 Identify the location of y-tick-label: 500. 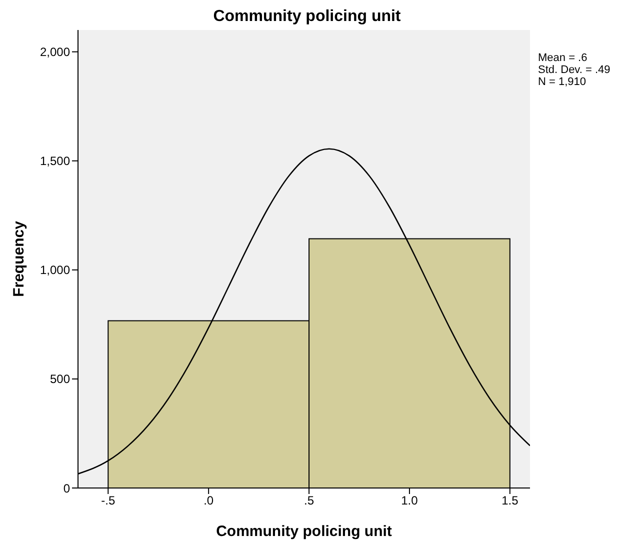
(60, 379).